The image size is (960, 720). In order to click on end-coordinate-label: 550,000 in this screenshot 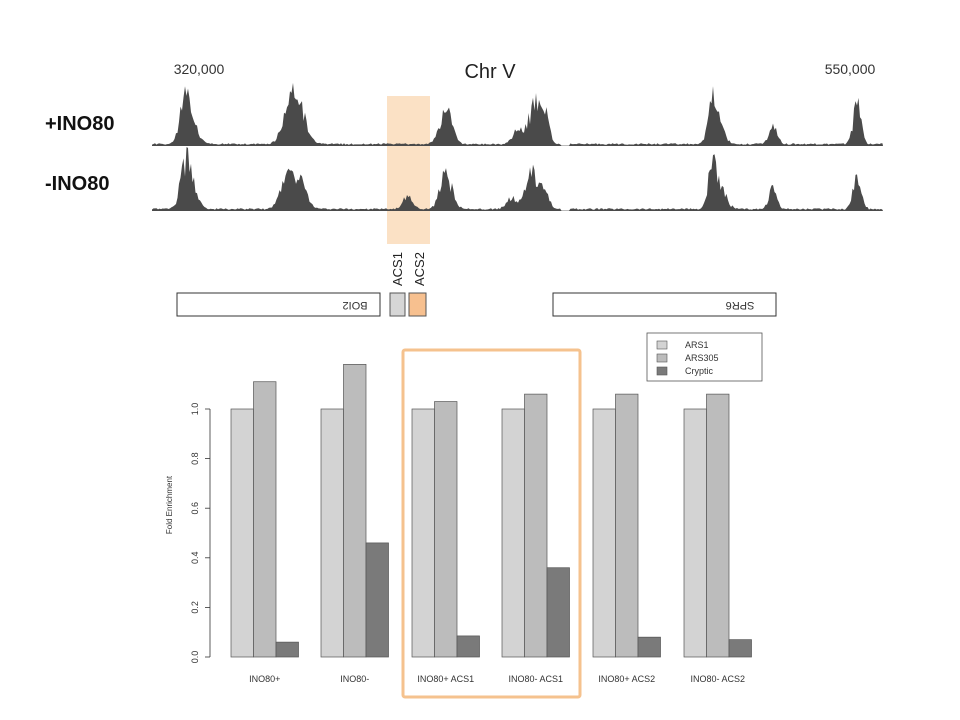, I will do `click(850, 69)`.